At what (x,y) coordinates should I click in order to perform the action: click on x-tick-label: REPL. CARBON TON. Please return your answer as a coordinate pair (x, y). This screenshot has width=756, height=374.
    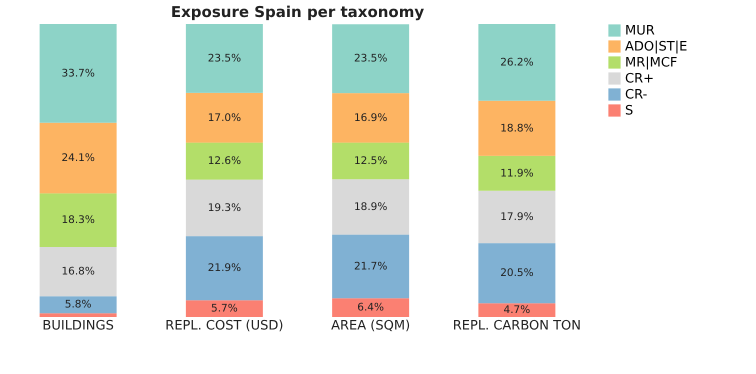
    Looking at the image, I should click on (517, 326).